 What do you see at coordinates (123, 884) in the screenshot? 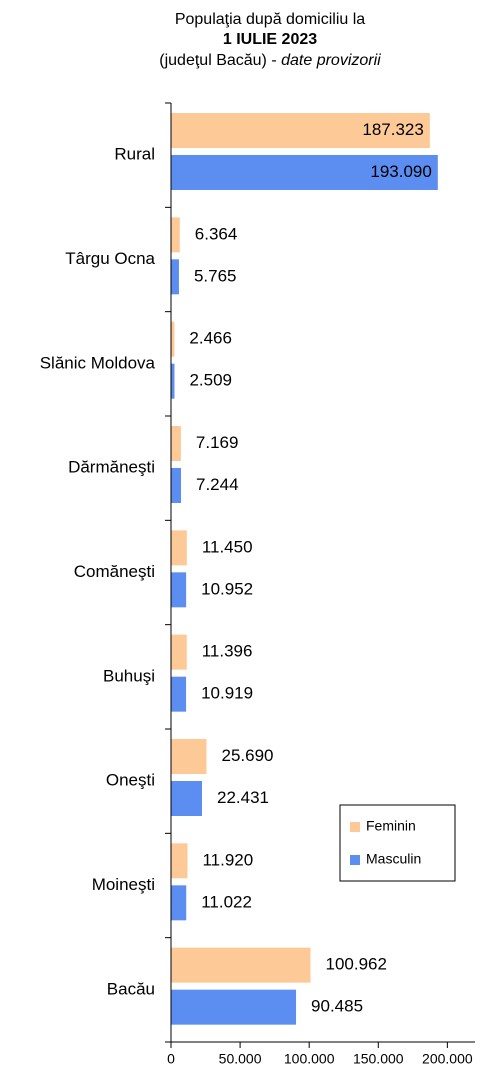
I see `category-label: Moineşti` at bounding box center [123, 884].